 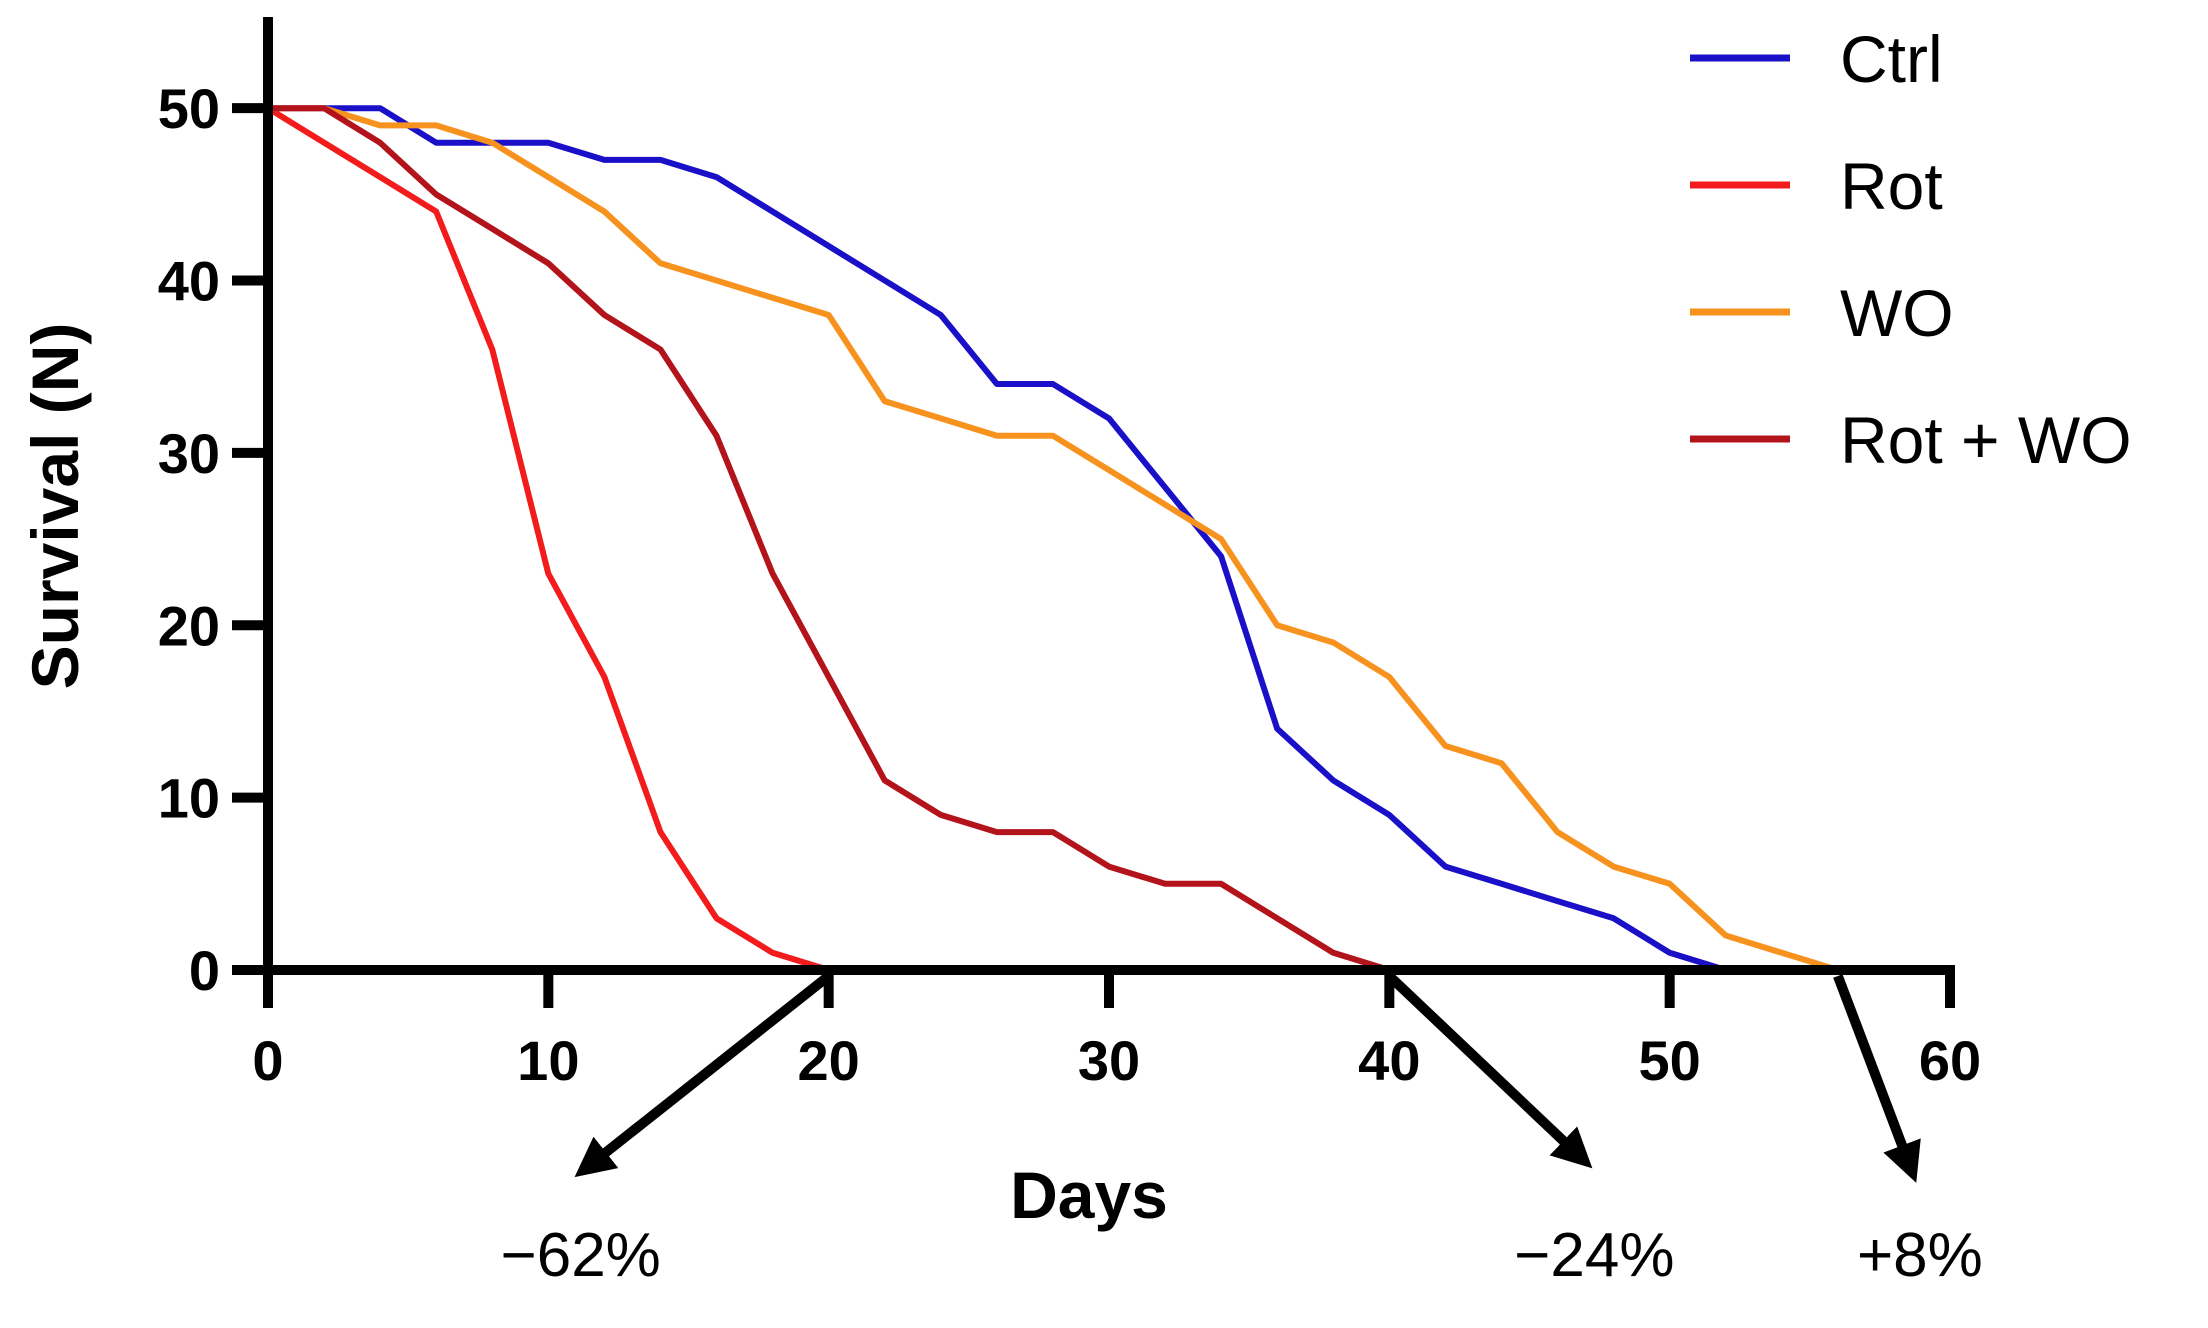 I want to click on annotation-label: −62%, so click(x=581, y=1255).